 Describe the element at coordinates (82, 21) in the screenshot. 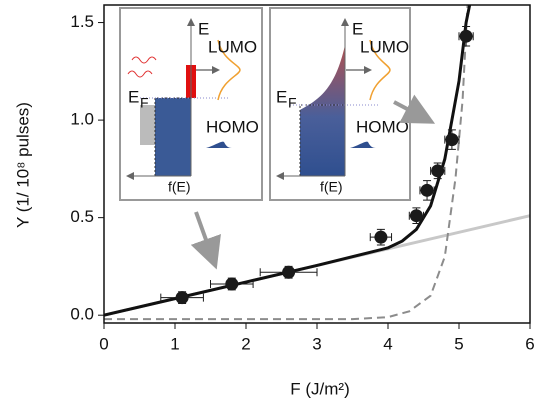

I see `y-tick-label: 1.5` at that location.